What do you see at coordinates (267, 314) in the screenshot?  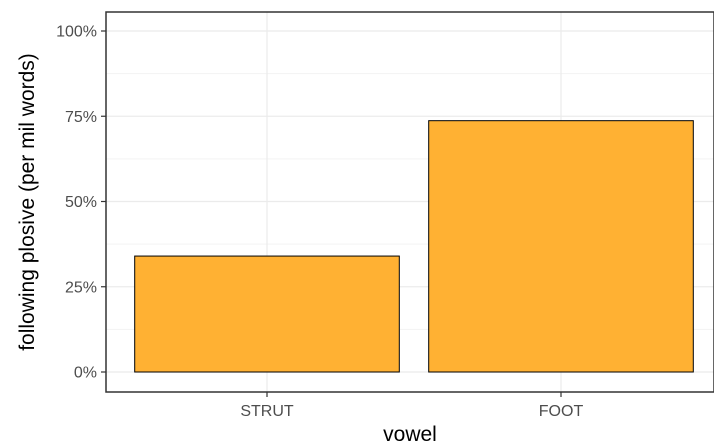 I see `bar-strut` at bounding box center [267, 314].